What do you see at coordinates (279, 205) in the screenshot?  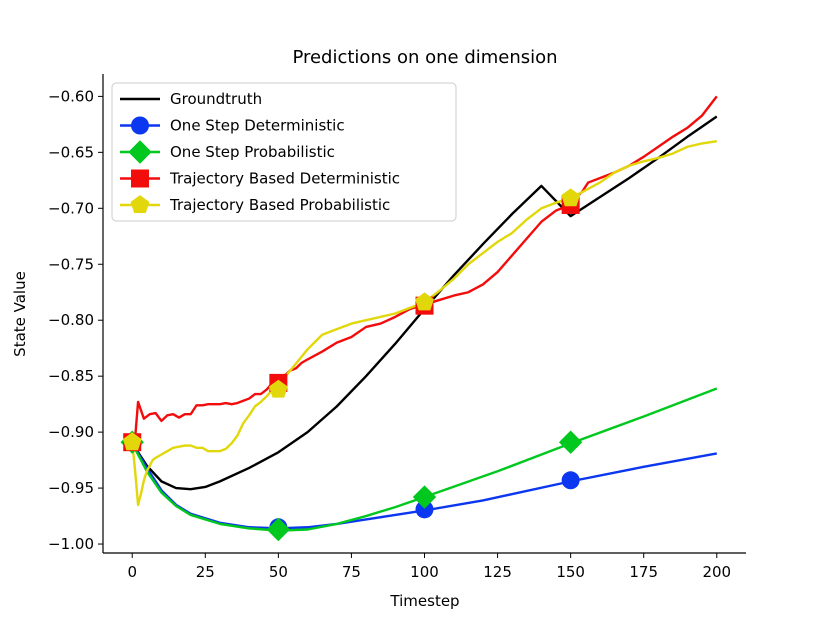 I see `legend-label: Trajectory Based Probabilistic` at bounding box center [279, 205].